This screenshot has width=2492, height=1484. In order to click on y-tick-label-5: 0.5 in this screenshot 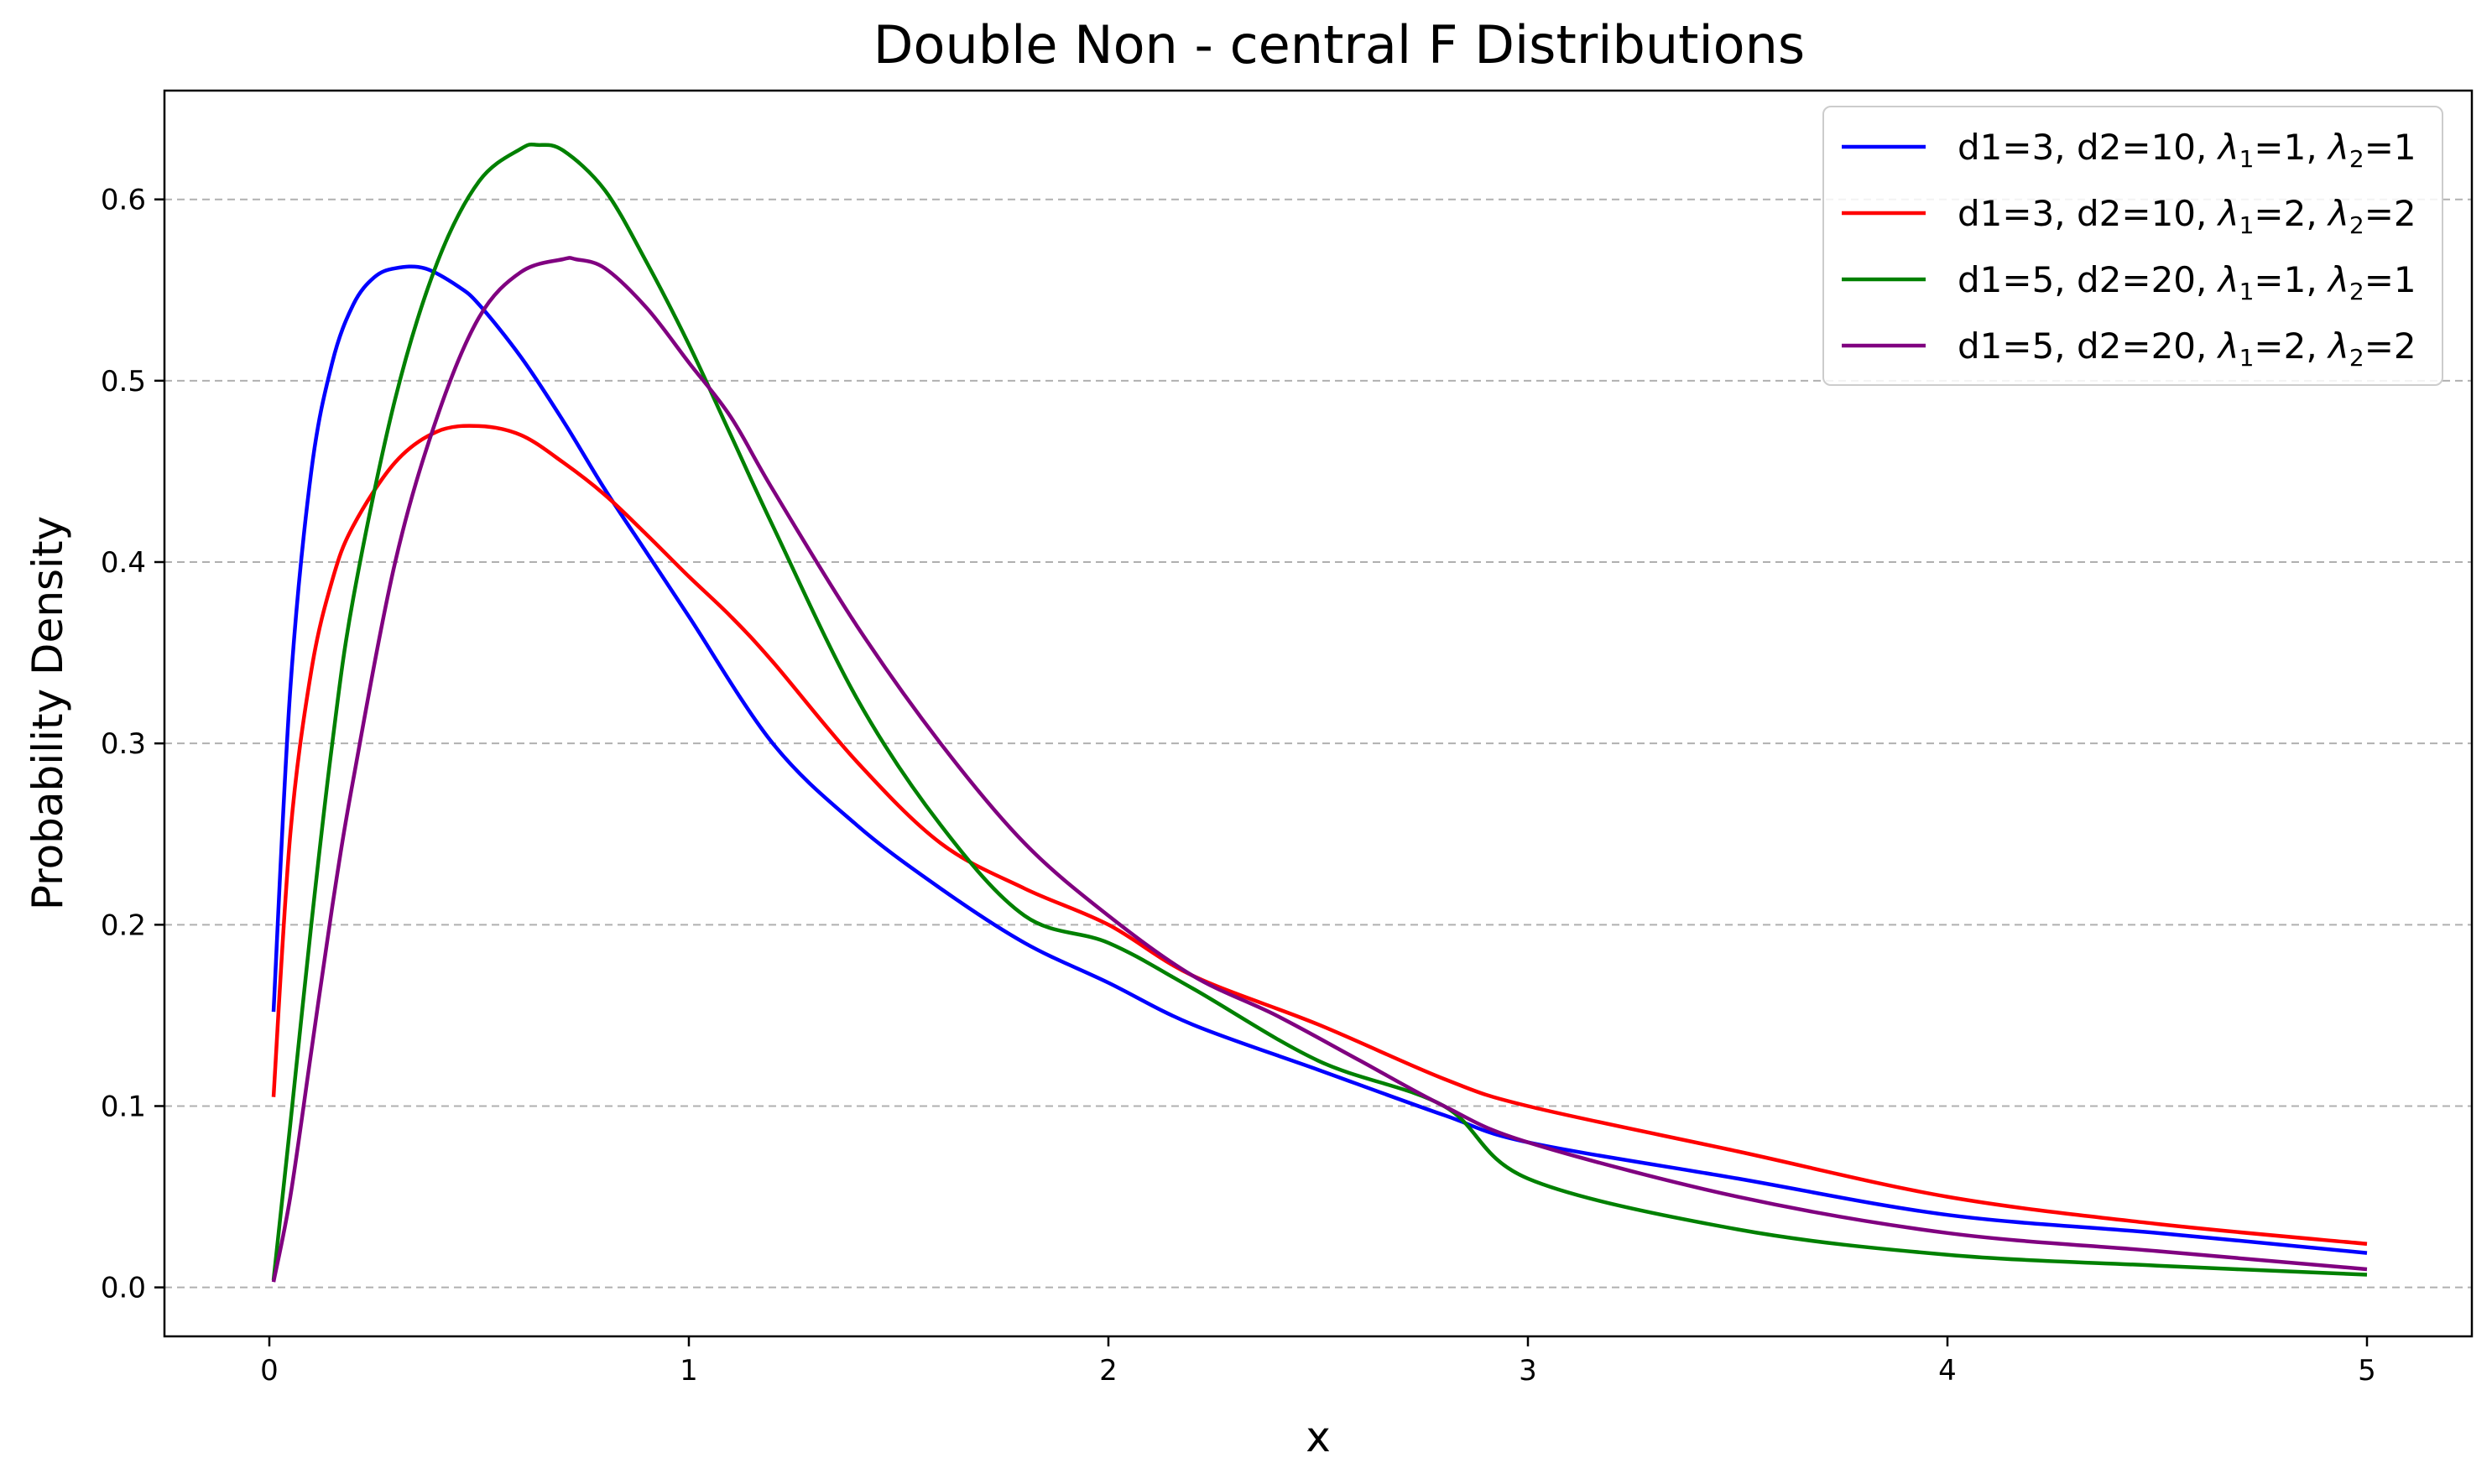, I will do `click(123, 381)`.